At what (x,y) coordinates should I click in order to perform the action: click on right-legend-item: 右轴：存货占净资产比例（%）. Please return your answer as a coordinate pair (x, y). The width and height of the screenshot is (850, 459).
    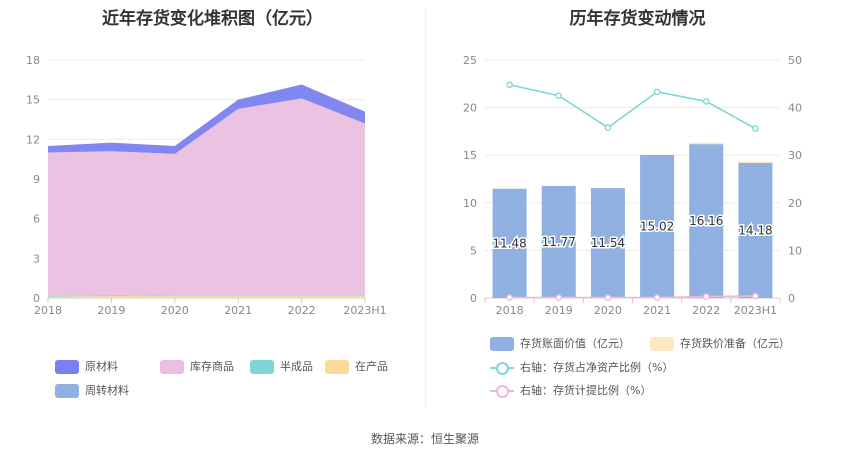
    Looking at the image, I should click on (581, 368).